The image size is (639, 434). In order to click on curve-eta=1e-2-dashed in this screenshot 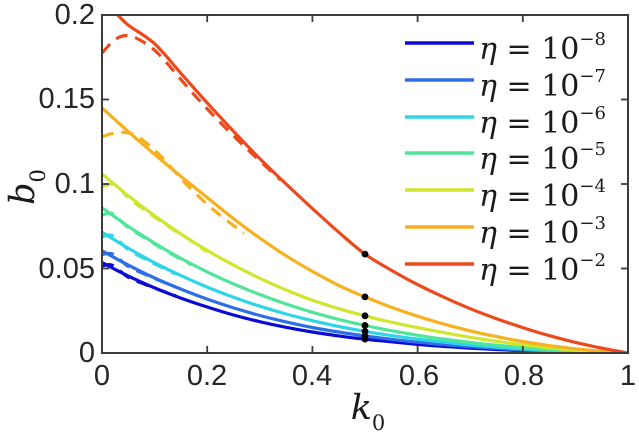, I will do `click(191, 107)`.